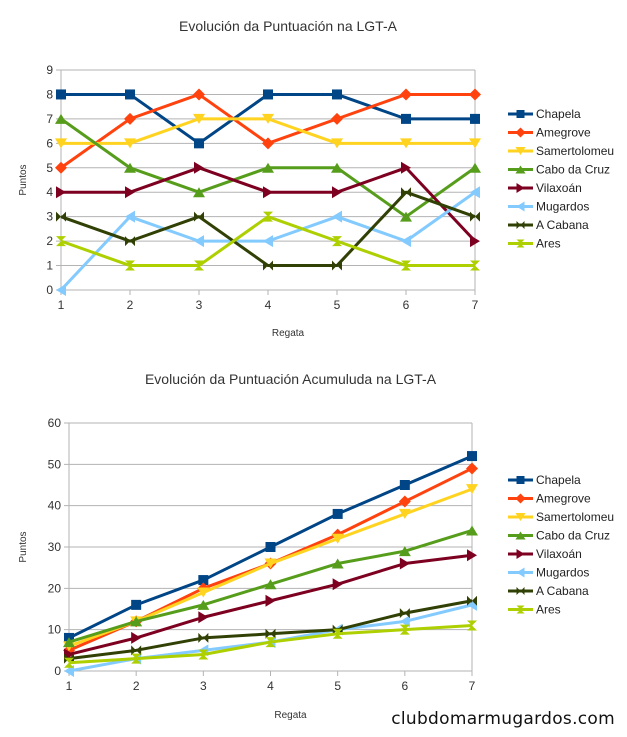  I want to click on y-tick-label: 50, so click(55, 464).